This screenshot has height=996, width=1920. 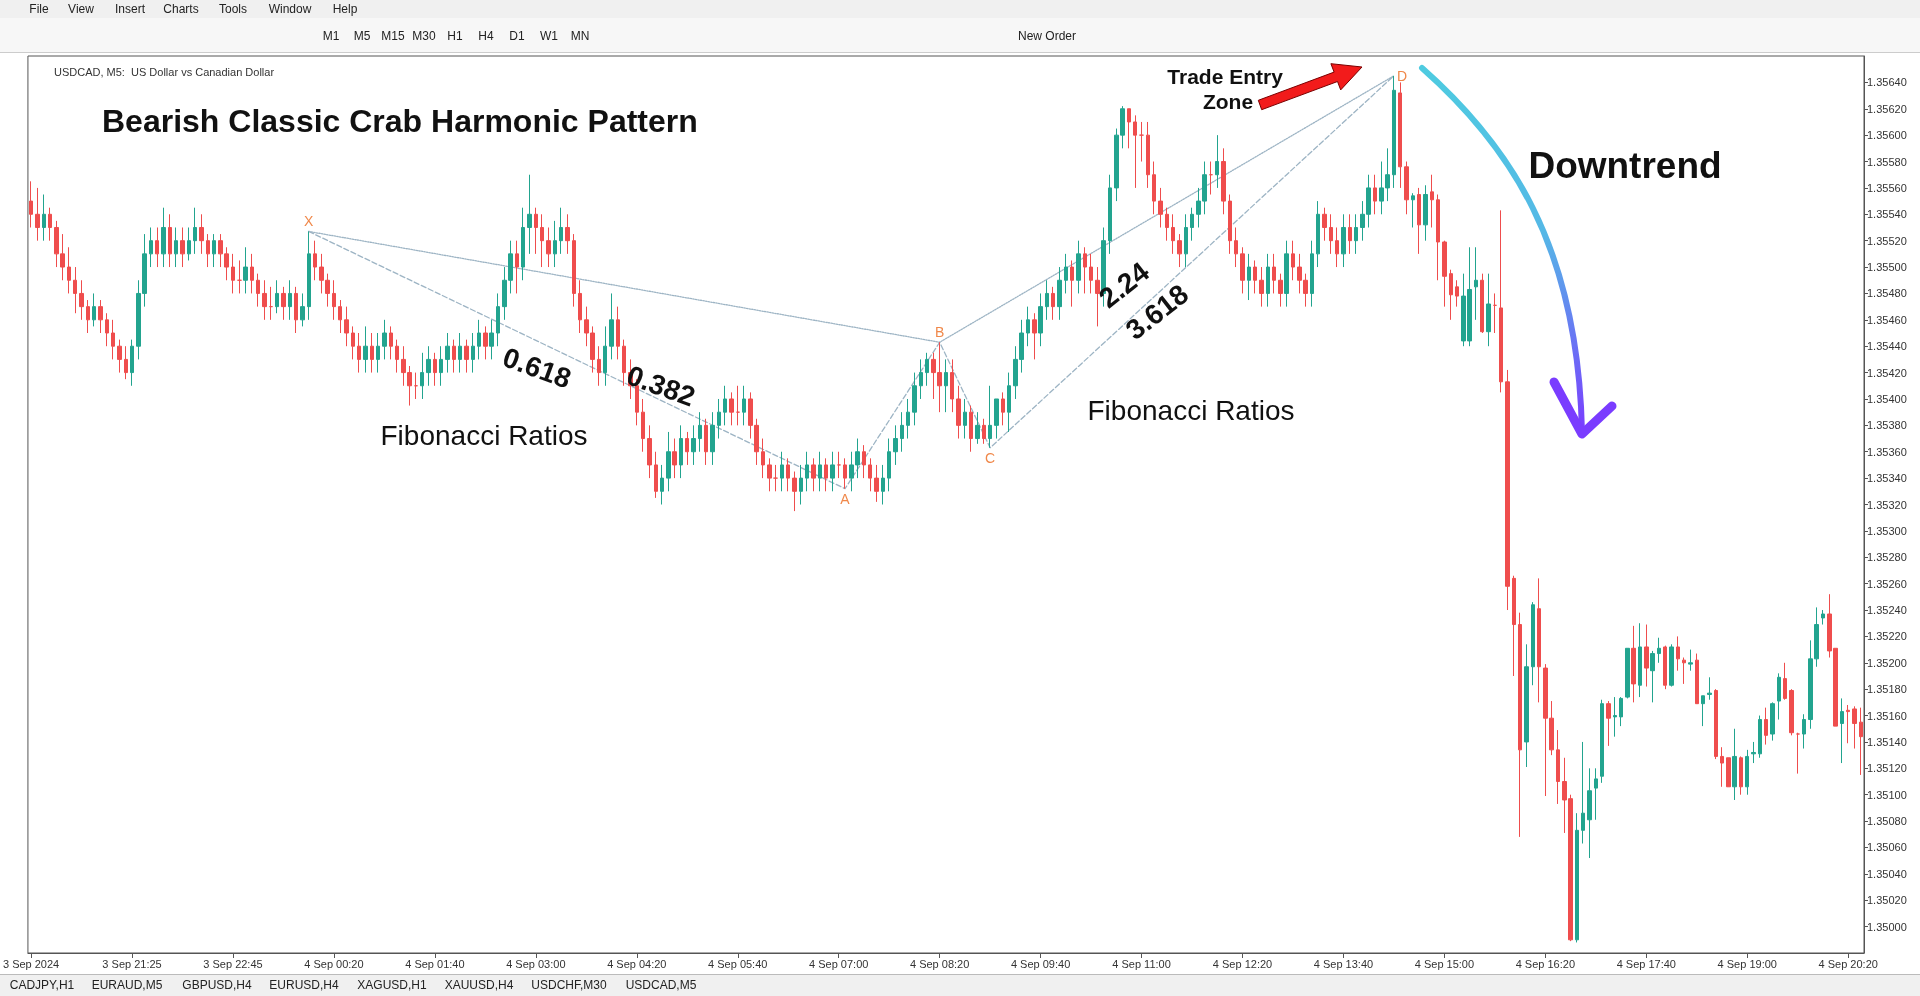 I want to click on text: New Order, so click(x=1047, y=36).